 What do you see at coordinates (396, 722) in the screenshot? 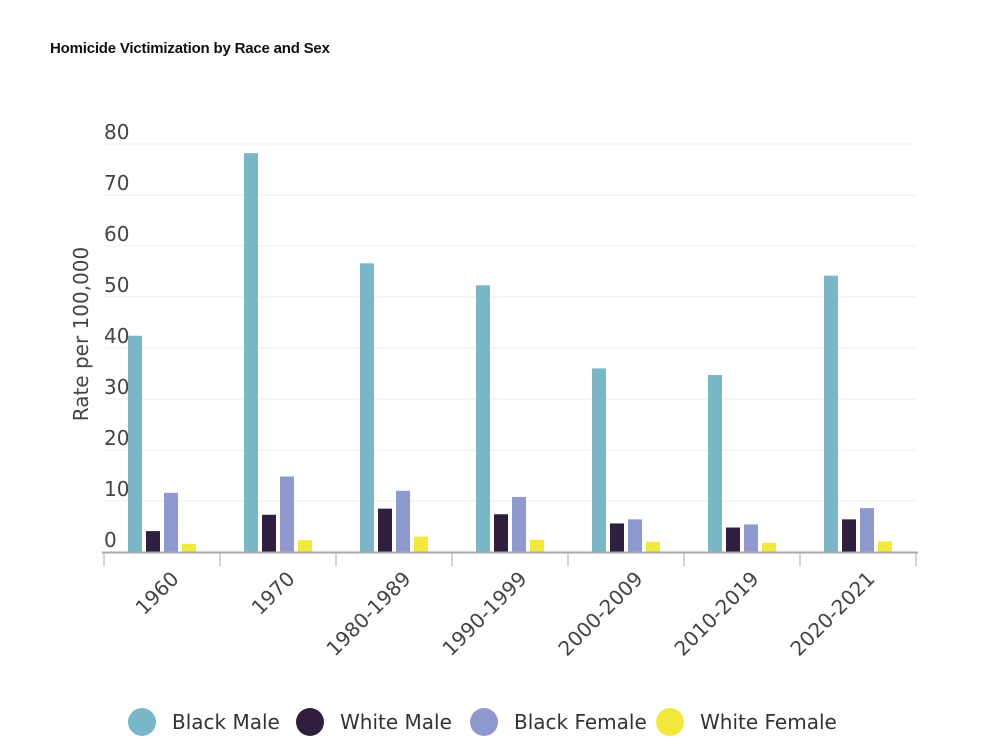
I see `legend-label: White Male` at bounding box center [396, 722].